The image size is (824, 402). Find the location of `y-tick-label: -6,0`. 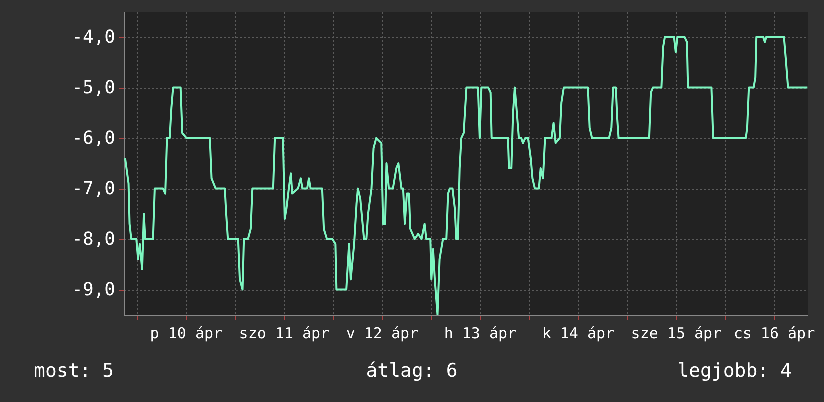

y-tick-label: -6,0 is located at coordinates (94, 138).